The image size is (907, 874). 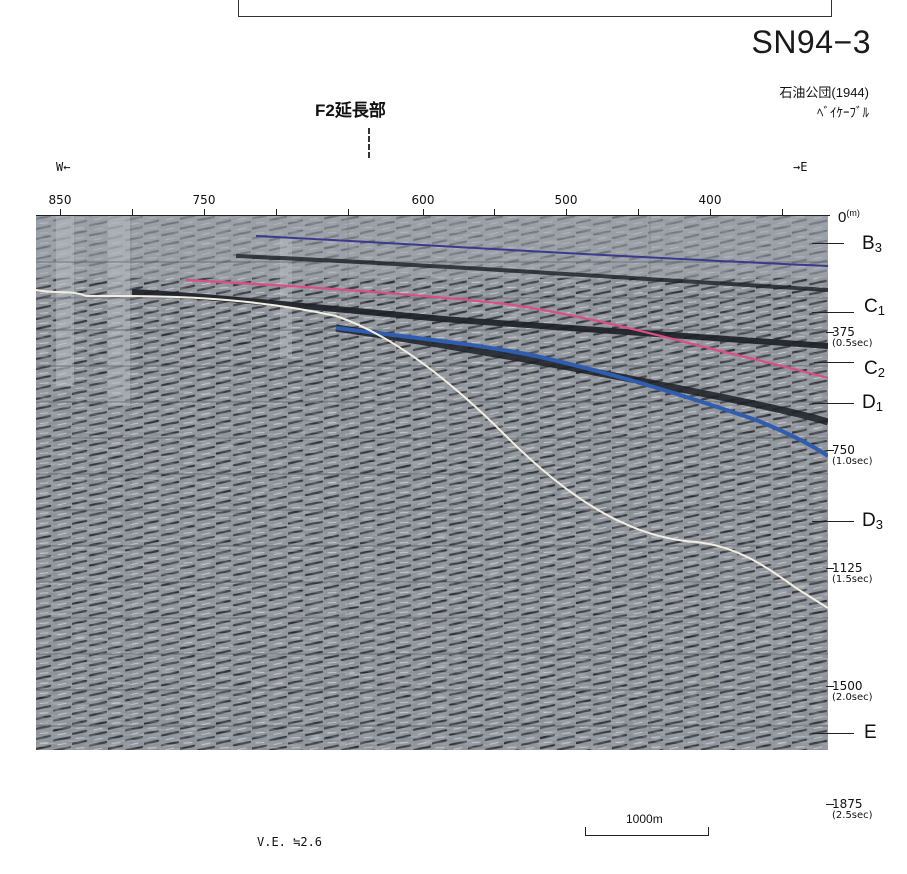 What do you see at coordinates (369, 143) in the screenshot?
I see `fault-marker` at bounding box center [369, 143].